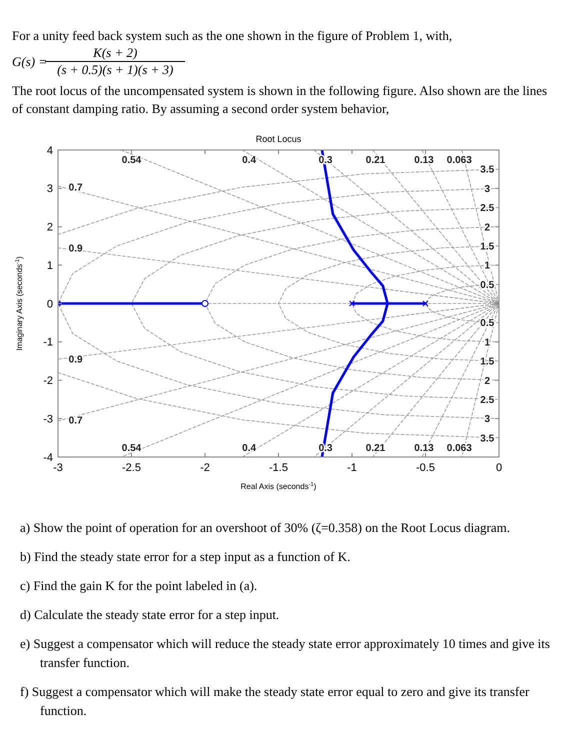 The width and height of the screenshot is (573, 753). I want to click on text: f) Suggest a compensator which will make the steady state error equal to zero and give its transfer function., so click(275, 701).